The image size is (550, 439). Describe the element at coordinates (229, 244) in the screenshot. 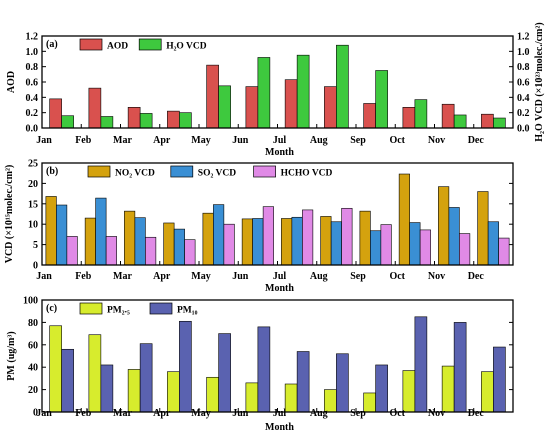

I see `bar-hcho-vcd-may` at that location.